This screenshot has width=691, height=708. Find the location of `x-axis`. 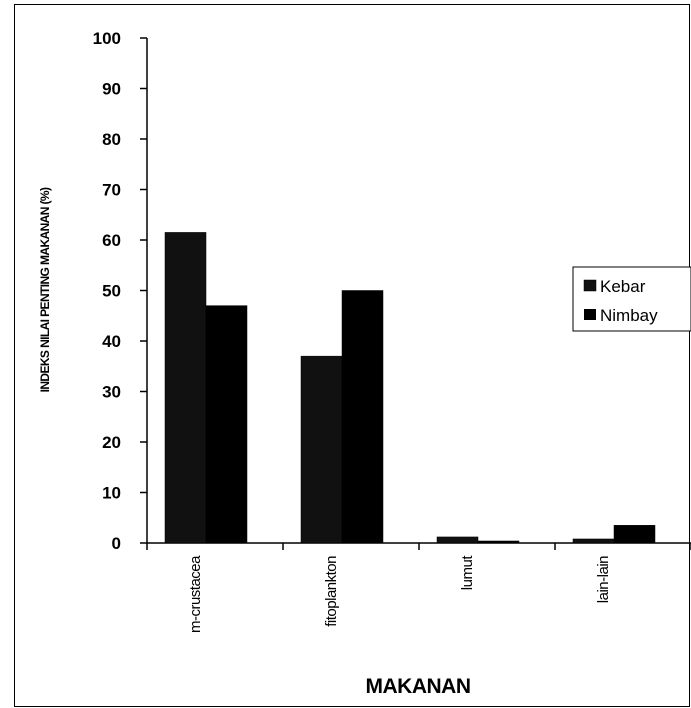

x-axis is located at coordinates (418, 546).